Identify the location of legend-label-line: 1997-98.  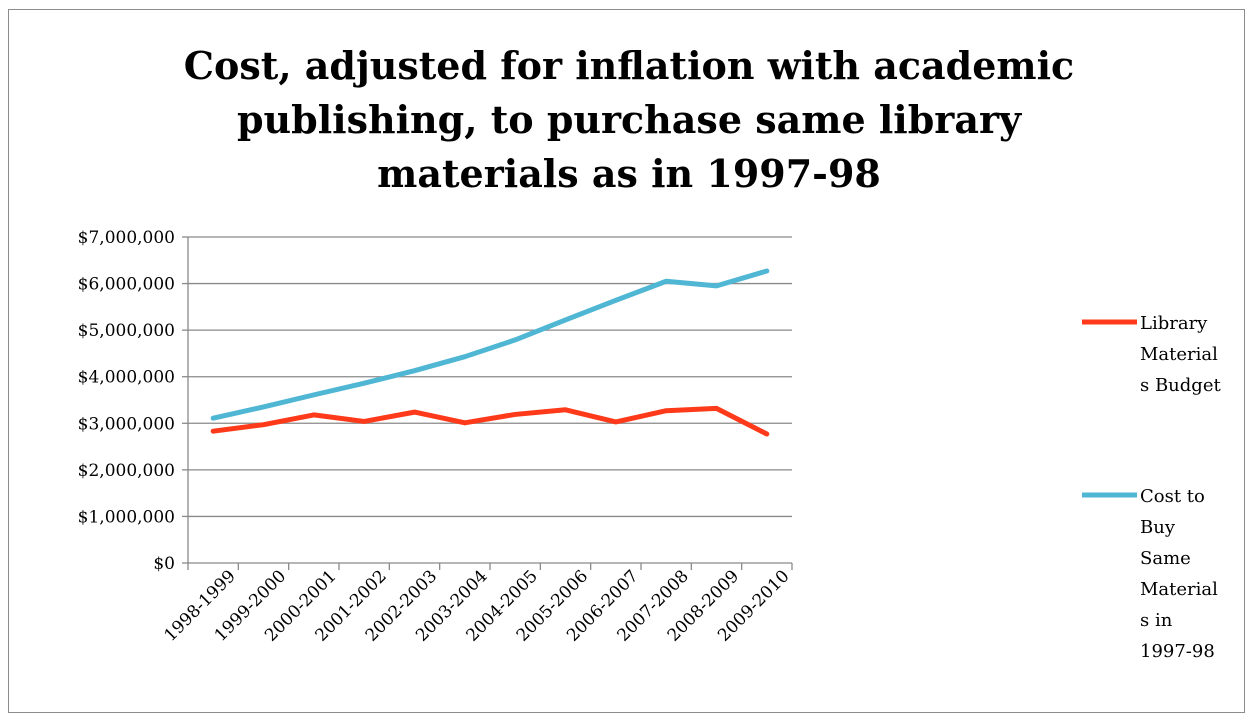
(1177, 651).